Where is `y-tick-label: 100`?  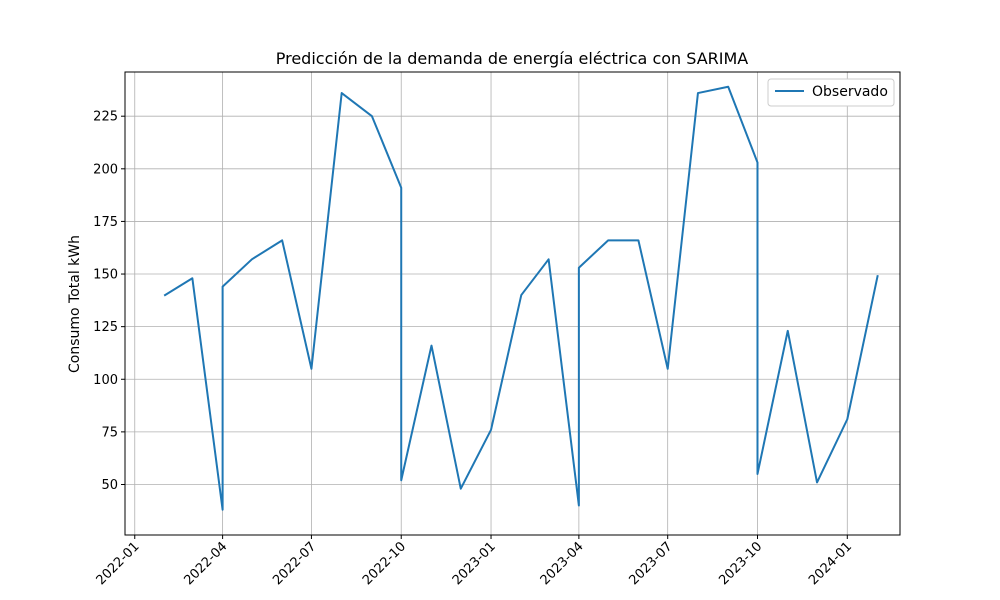
y-tick-label: 100 is located at coordinates (105, 380).